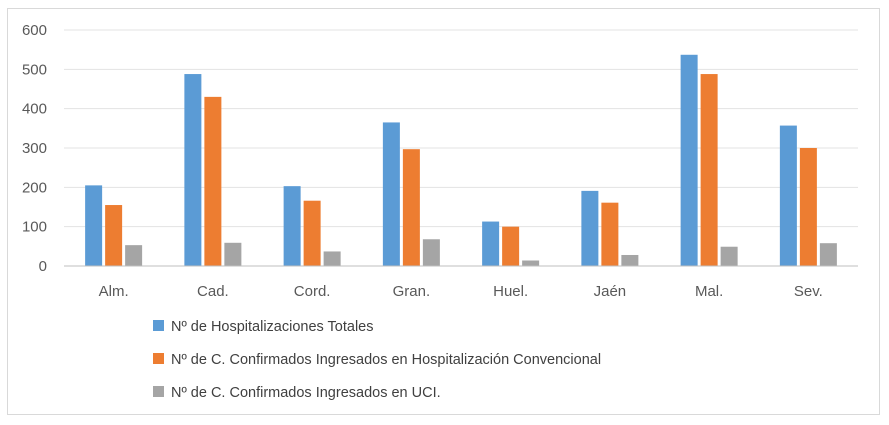 This screenshot has height=425, width=889. What do you see at coordinates (510, 291) in the screenshot?
I see `x-tick-label: Huel.` at bounding box center [510, 291].